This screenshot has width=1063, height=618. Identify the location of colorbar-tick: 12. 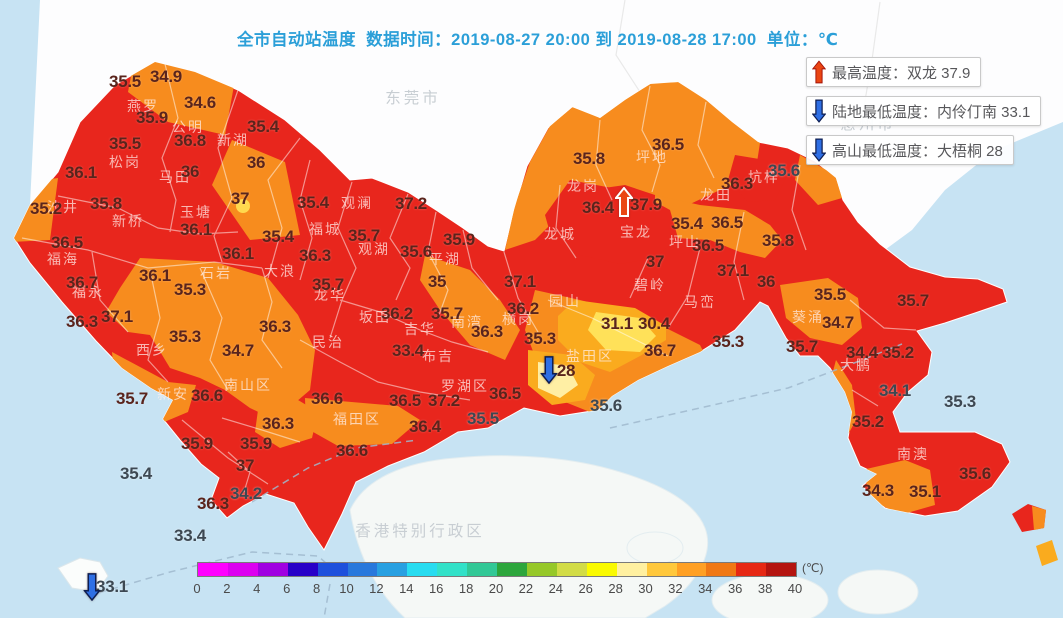
(376, 588).